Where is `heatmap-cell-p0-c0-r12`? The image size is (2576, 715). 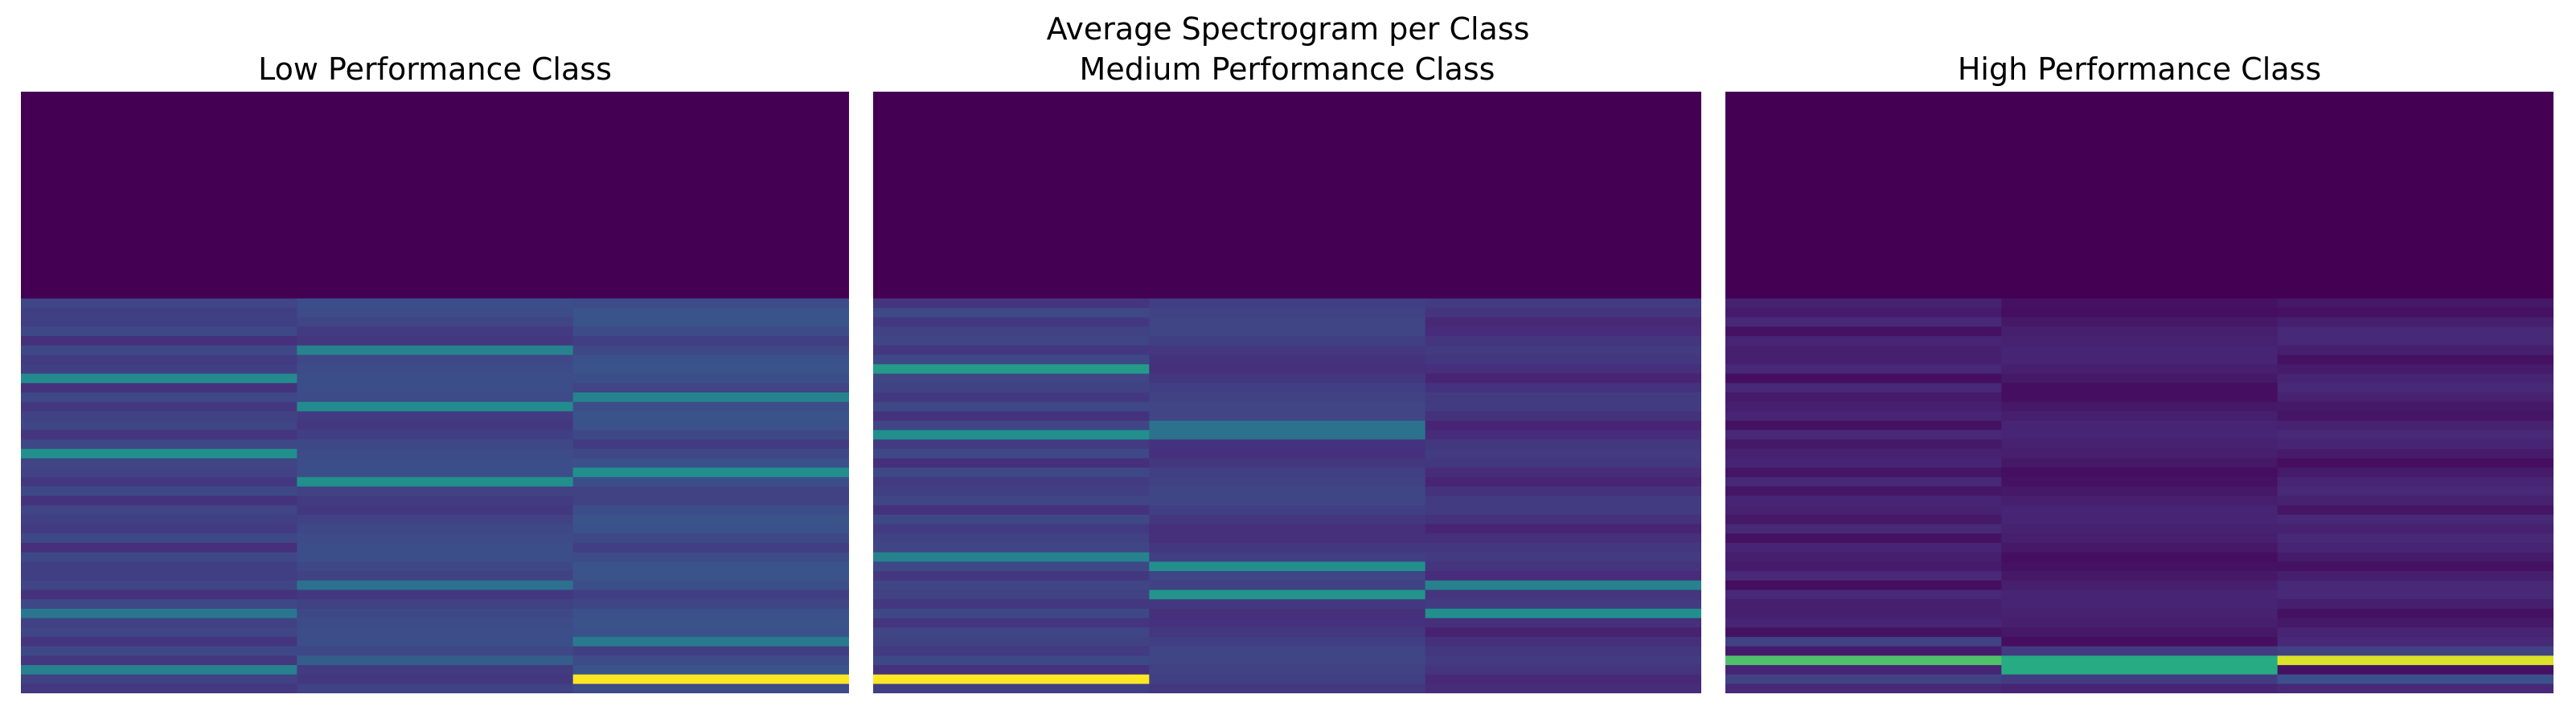 heatmap-cell-p0-c0-r12 is located at coordinates (159, 209).